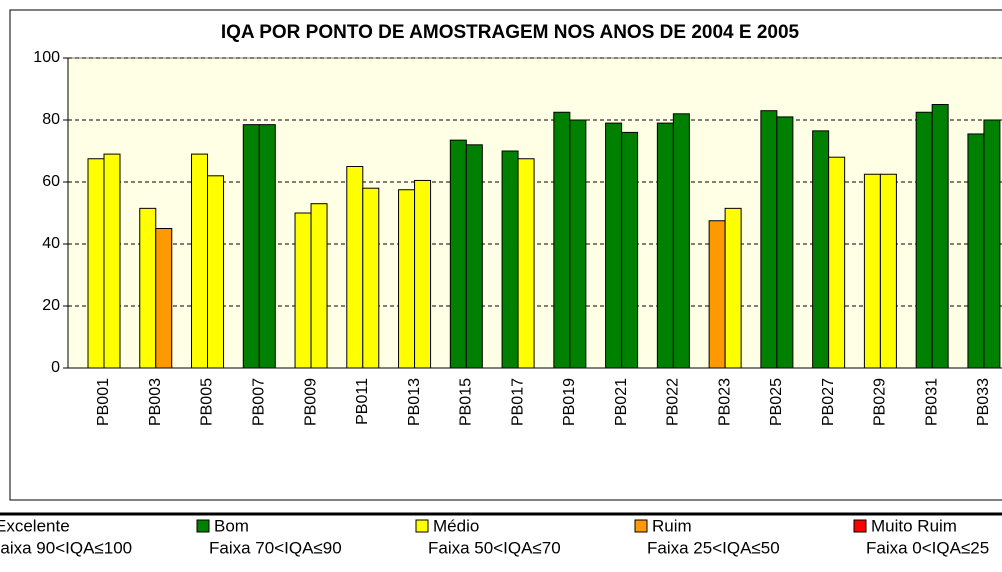  I want to click on x-tick-label: PB015, so click(466, 402).